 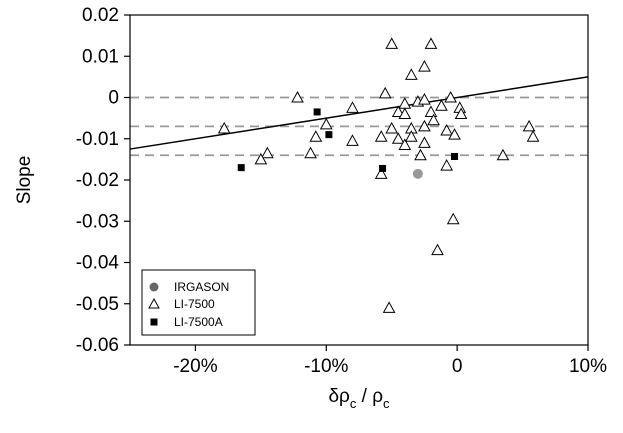 I want to click on legend-label-irgason: IRGASON, so click(x=201, y=287).